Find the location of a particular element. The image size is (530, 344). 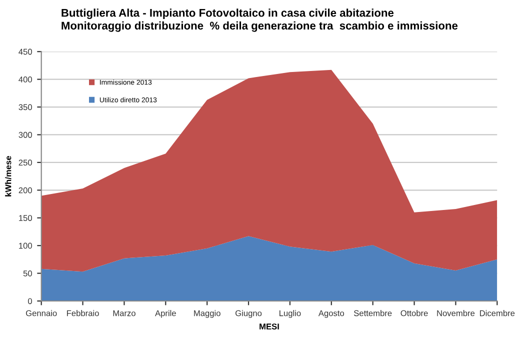

chart-title: Buttigliera Alta - Impianto Fotovoltaico in casa civile abitazione Monitoraggio distribuzione % deila generazione tra scambio e immissione is located at coordinates (260, 20).